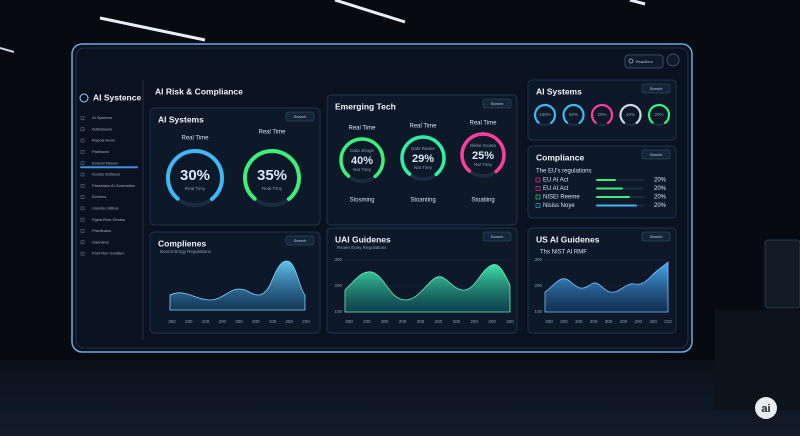 The height and width of the screenshot is (436, 800). I want to click on y-label: 100, so click(338, 311).